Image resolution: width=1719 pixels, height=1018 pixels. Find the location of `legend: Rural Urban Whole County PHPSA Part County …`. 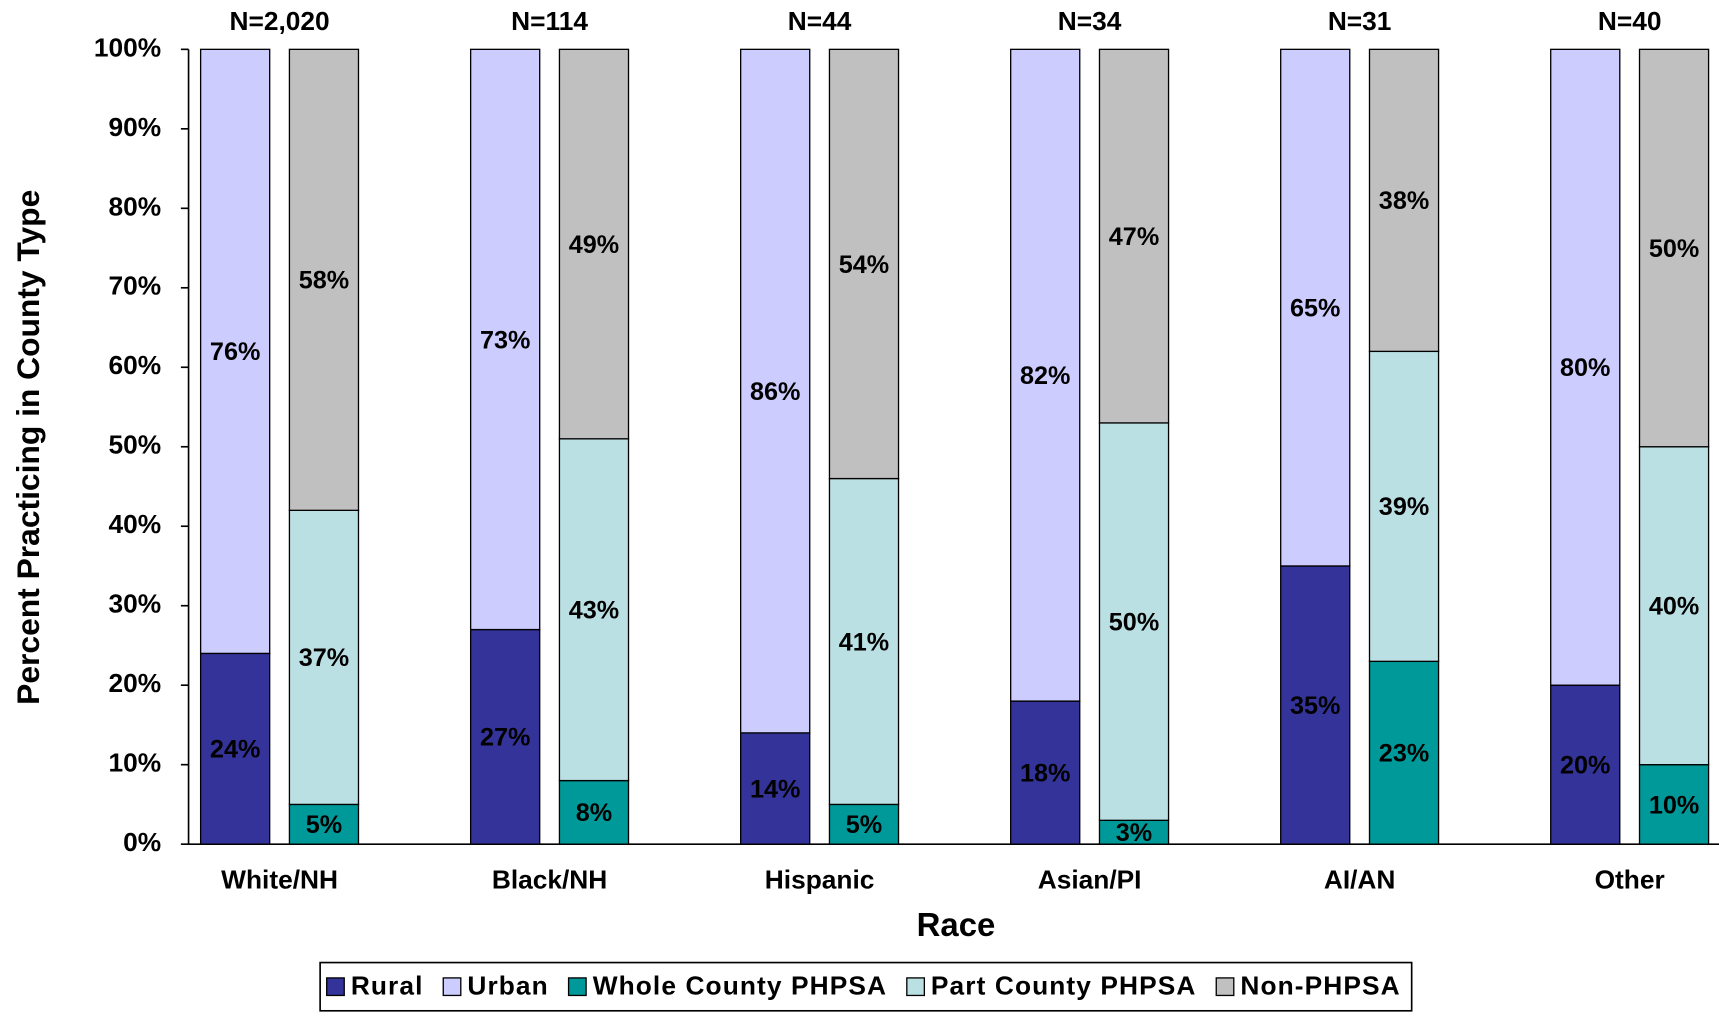

legend: Rural Urban Whole County PHPSA Part County … is located at coordinates (866, 986).